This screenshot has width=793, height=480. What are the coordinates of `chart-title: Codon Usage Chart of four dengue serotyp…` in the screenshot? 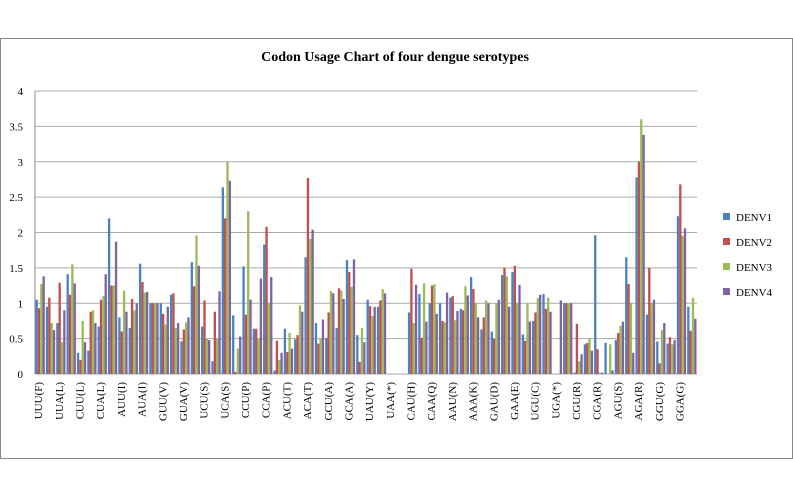 It's located at (395, 57).